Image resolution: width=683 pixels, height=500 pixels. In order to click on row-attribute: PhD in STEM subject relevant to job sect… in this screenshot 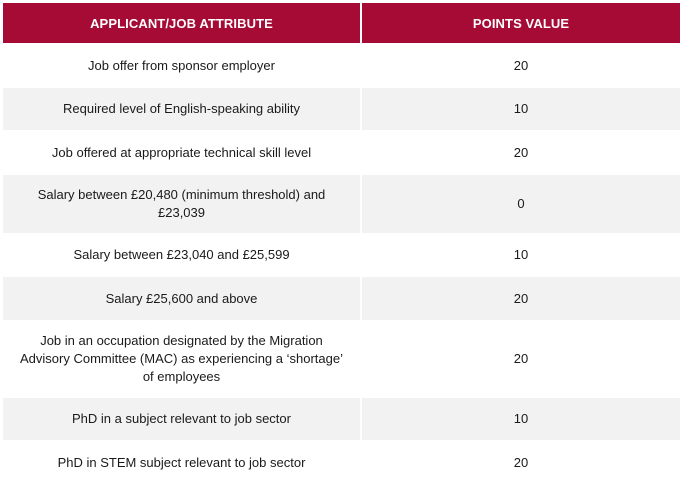, I will do `click(182, 462)`.